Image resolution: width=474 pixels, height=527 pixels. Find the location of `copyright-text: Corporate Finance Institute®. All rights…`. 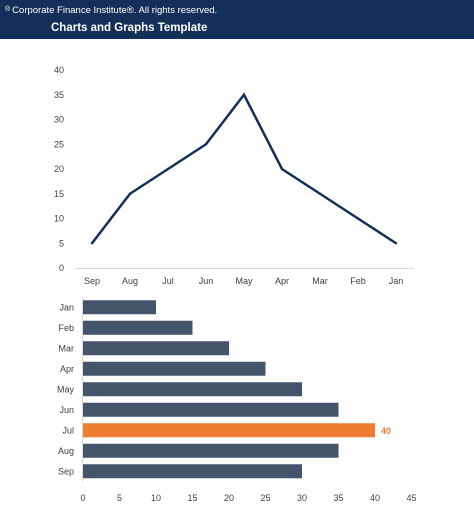

copyright-text: Corporate Finance Institute®. All rights… is located at coordinates (115, 10).